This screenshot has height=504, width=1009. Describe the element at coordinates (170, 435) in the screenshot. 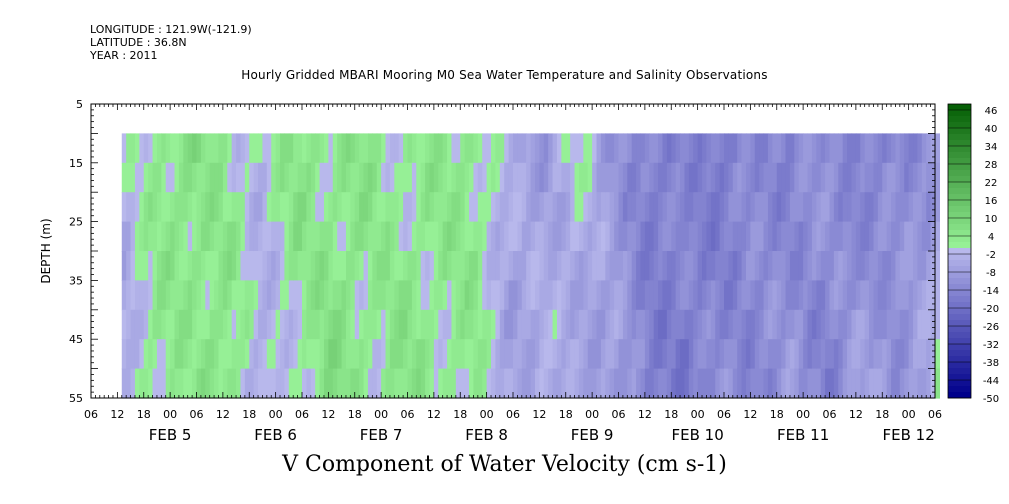

I see `x-day-label: FEB 5` at that location.